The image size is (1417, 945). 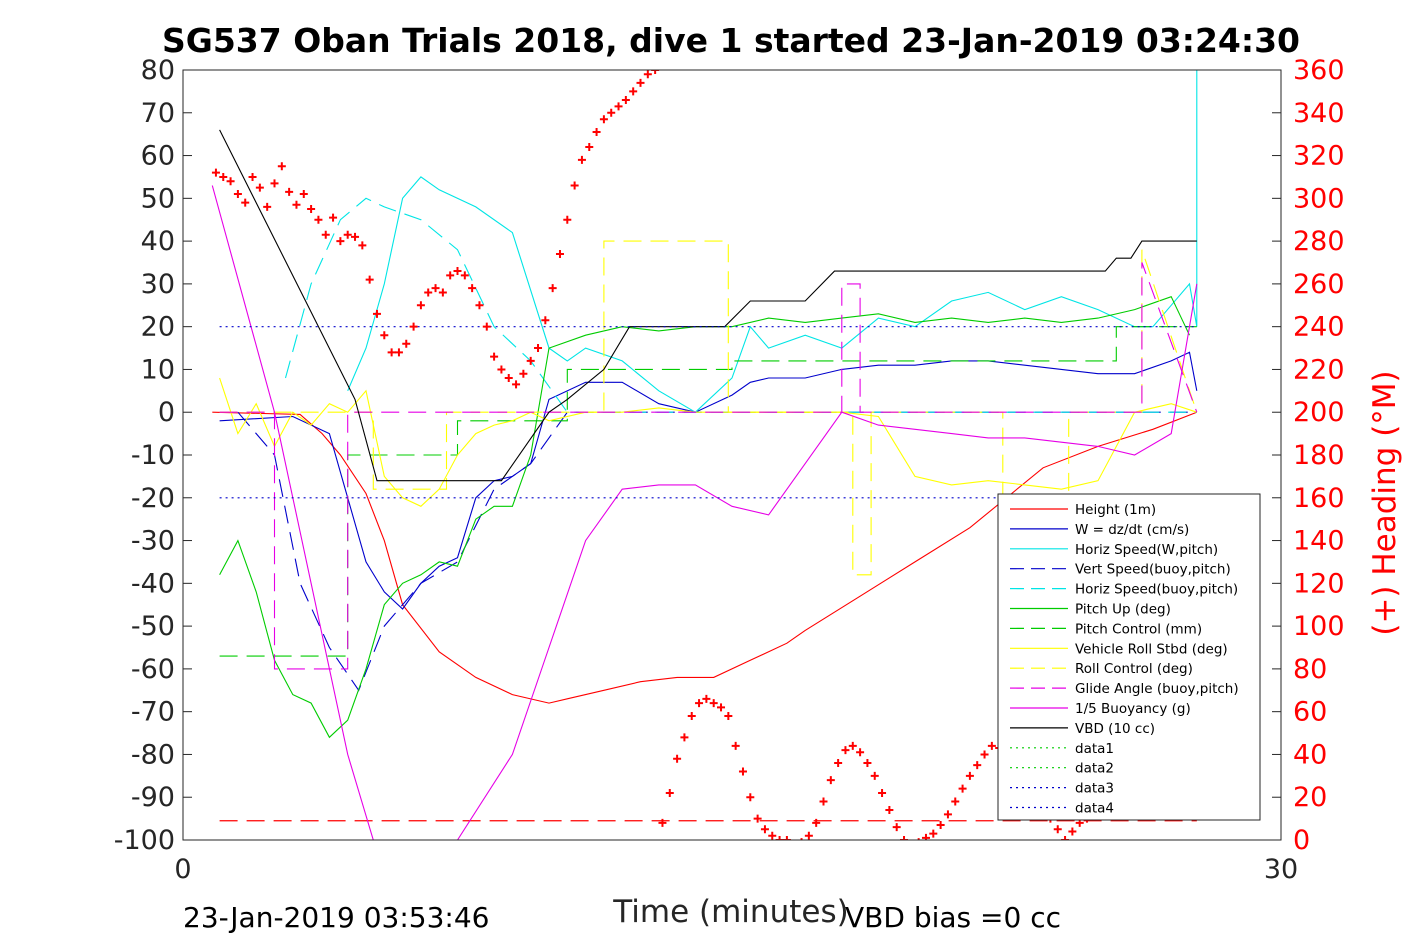 What do you see at coordinates (182, 869) in the screenshot?
I see `x-tick-label: 0` at bounding box center [182, 869].